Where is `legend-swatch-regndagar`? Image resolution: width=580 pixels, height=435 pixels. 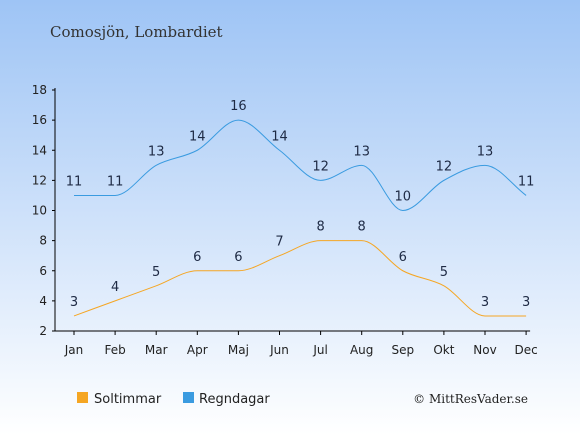 legend-swatch-regndagar is located at coordinates (188, 397).